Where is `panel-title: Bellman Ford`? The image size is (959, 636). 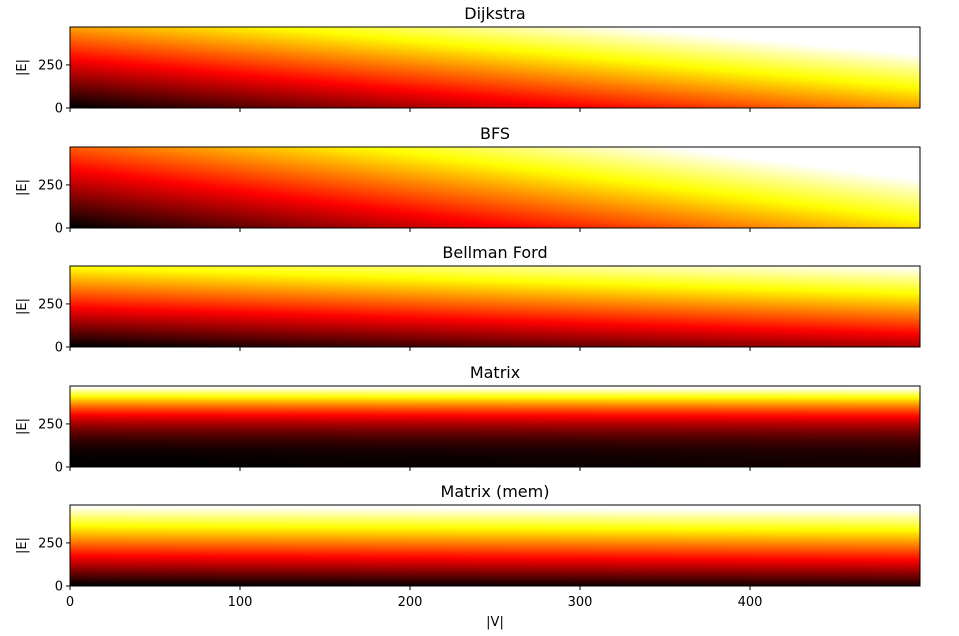 panel-title: Bellman Ford is located at coordinates (494, 252).